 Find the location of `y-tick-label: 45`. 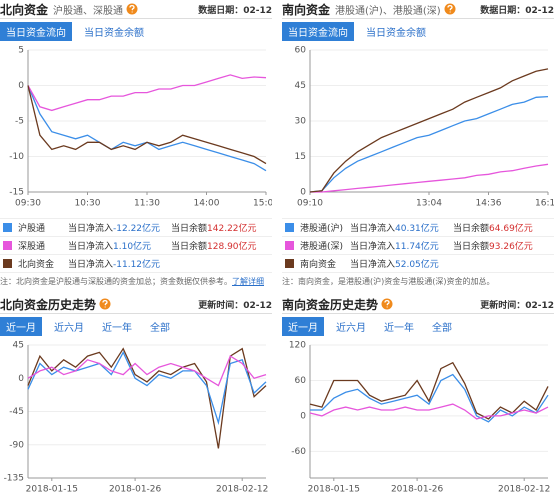

y-tick-label: 45 is located at coordinates (18, 346).